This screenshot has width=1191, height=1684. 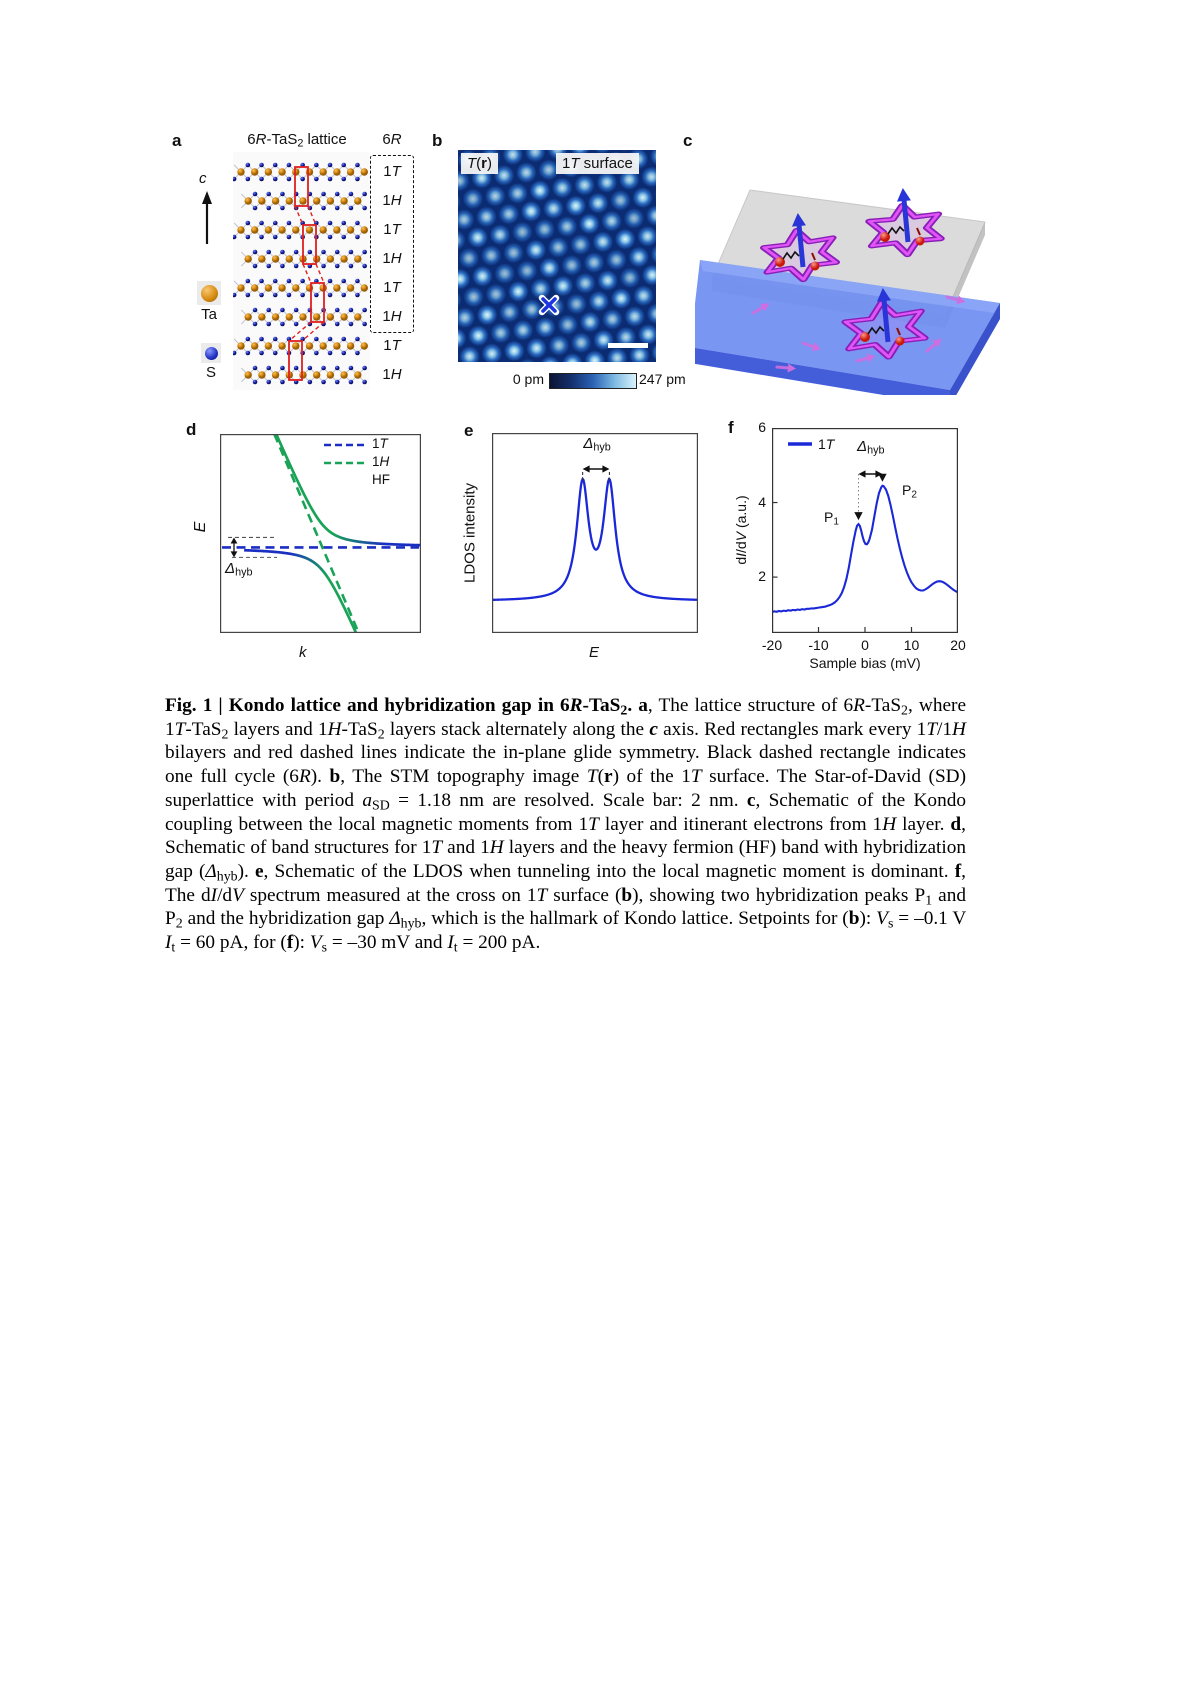 What do you see at coordinates (239, 569) in the screenshot?
I see `band-gap-label: Δhyb` at bounding box center [239, 569].